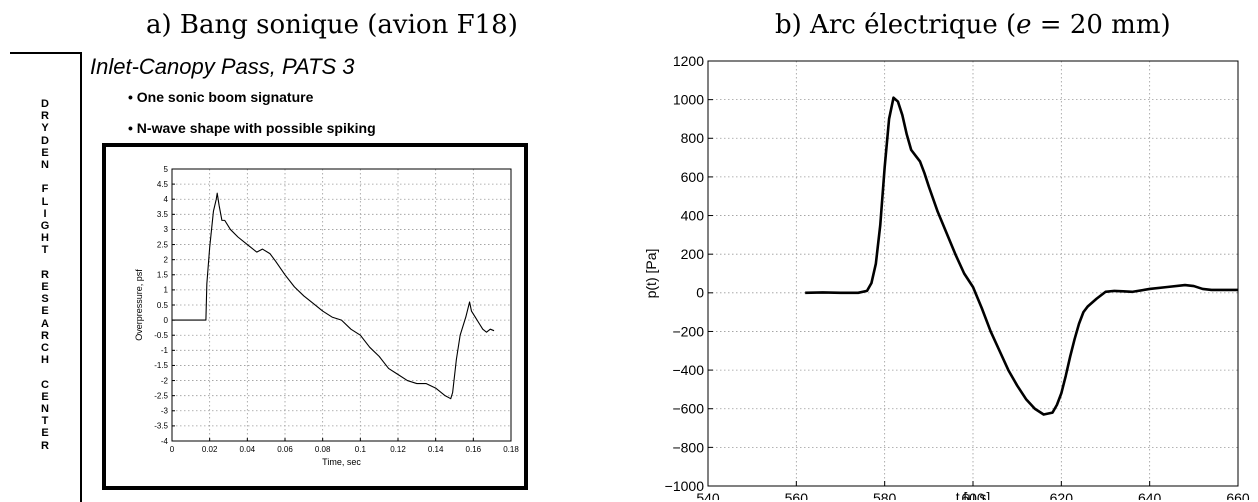  I want to click on y-tick-label: −200, so click(688, 331).